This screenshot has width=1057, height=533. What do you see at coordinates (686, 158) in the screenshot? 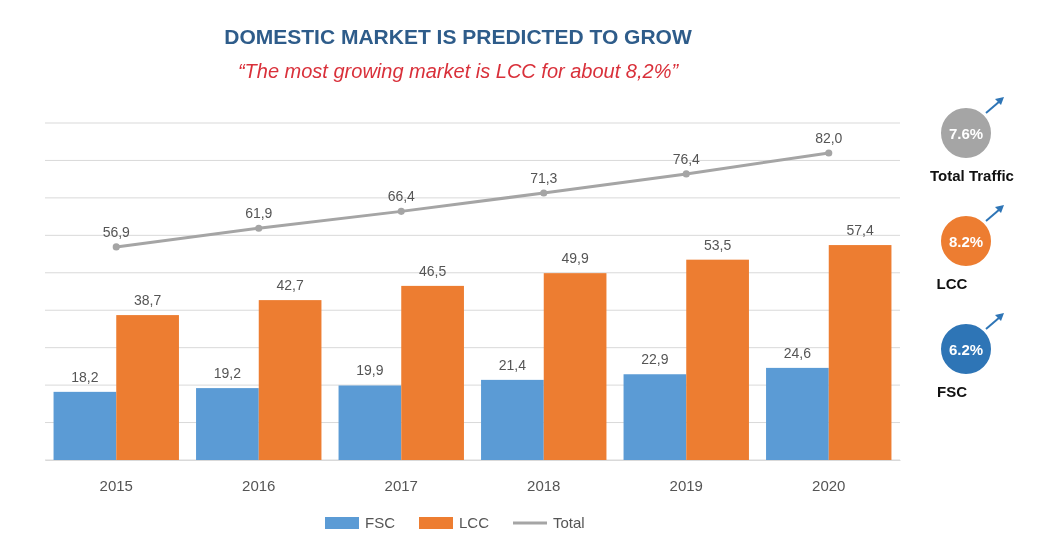
I see `data-label: 76,4` at bounding box center [686, 158].